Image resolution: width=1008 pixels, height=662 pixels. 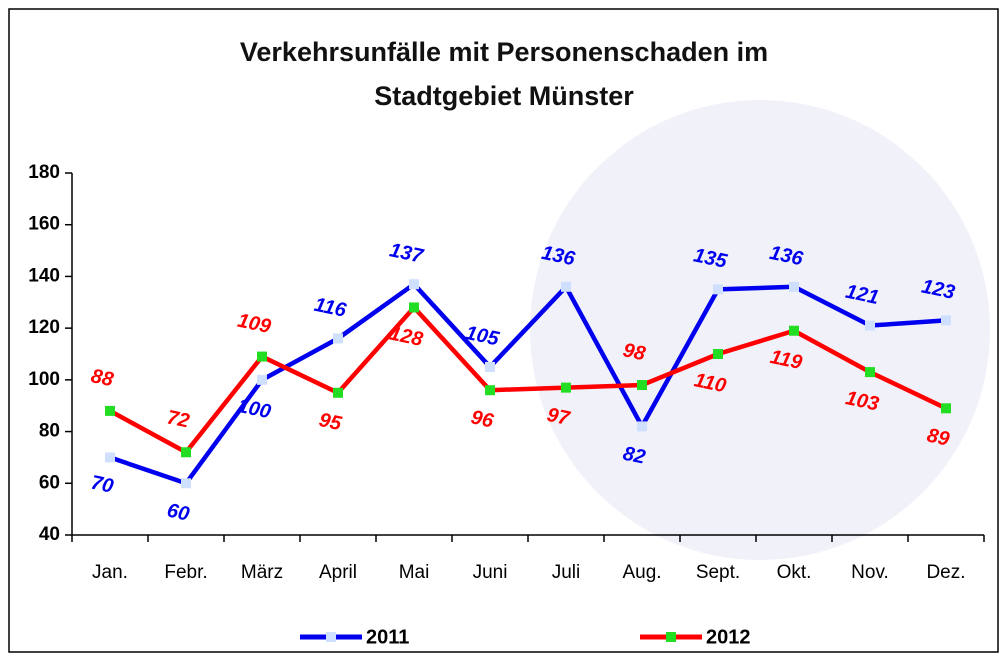 What do you see at coordinates (641, 572) in the screenshot?
I see `x-tick-label: Aug.` at bounding box center [641, 572].